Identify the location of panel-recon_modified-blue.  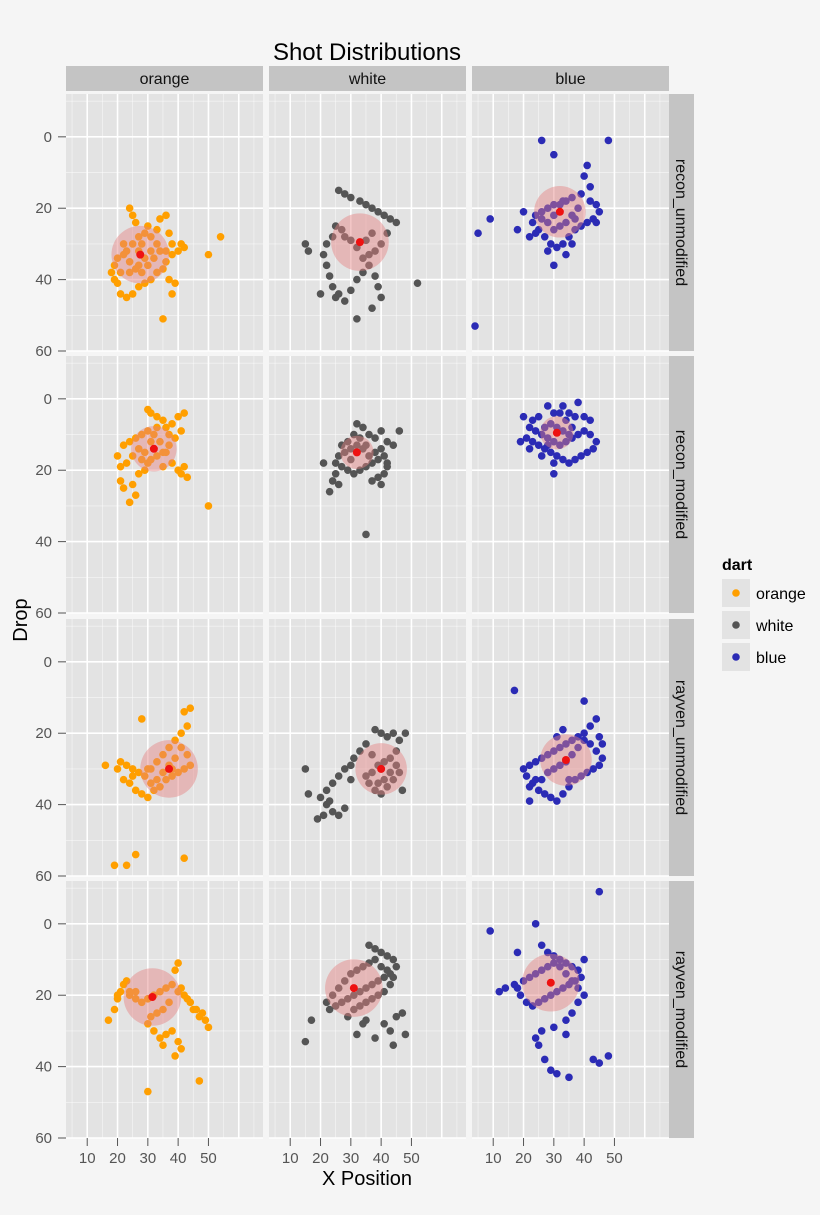
(558, 438).